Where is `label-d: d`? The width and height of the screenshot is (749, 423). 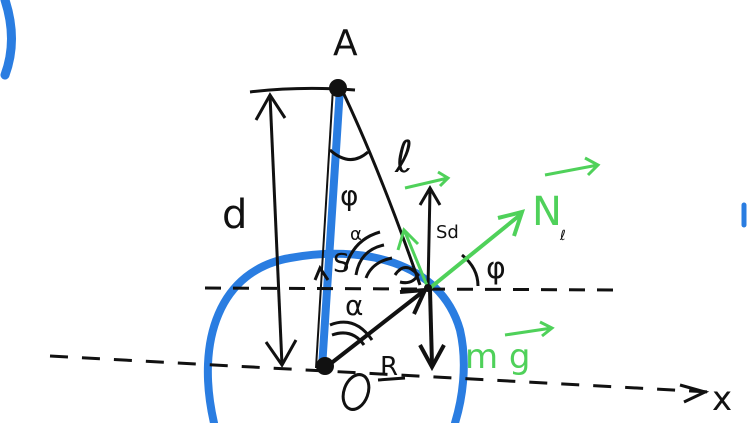
label-d: d is located at coordinates (234, 215).